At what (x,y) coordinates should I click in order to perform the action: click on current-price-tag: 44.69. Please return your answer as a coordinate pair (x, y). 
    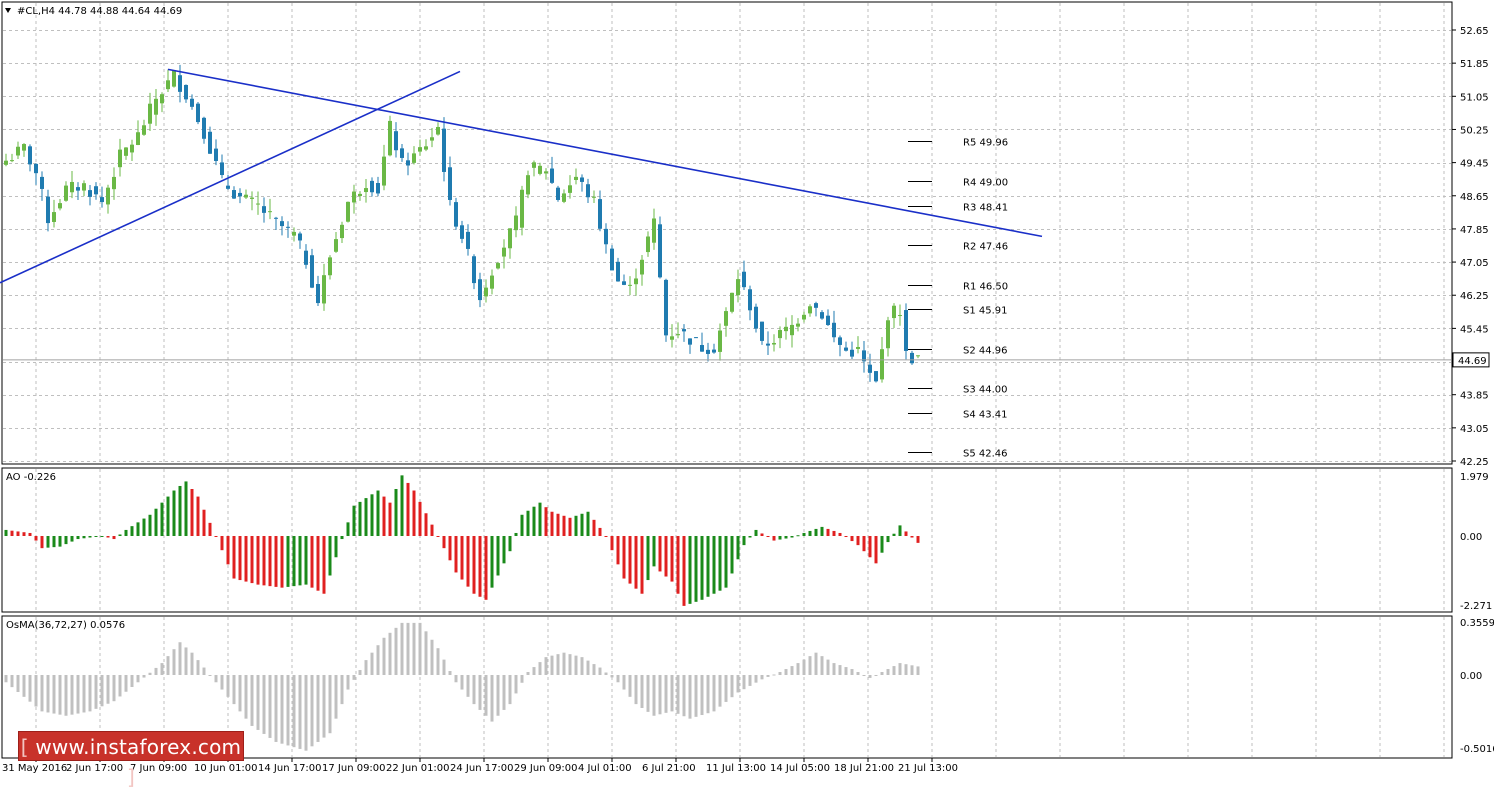
    Looking at the image, I should click on (746, 360).